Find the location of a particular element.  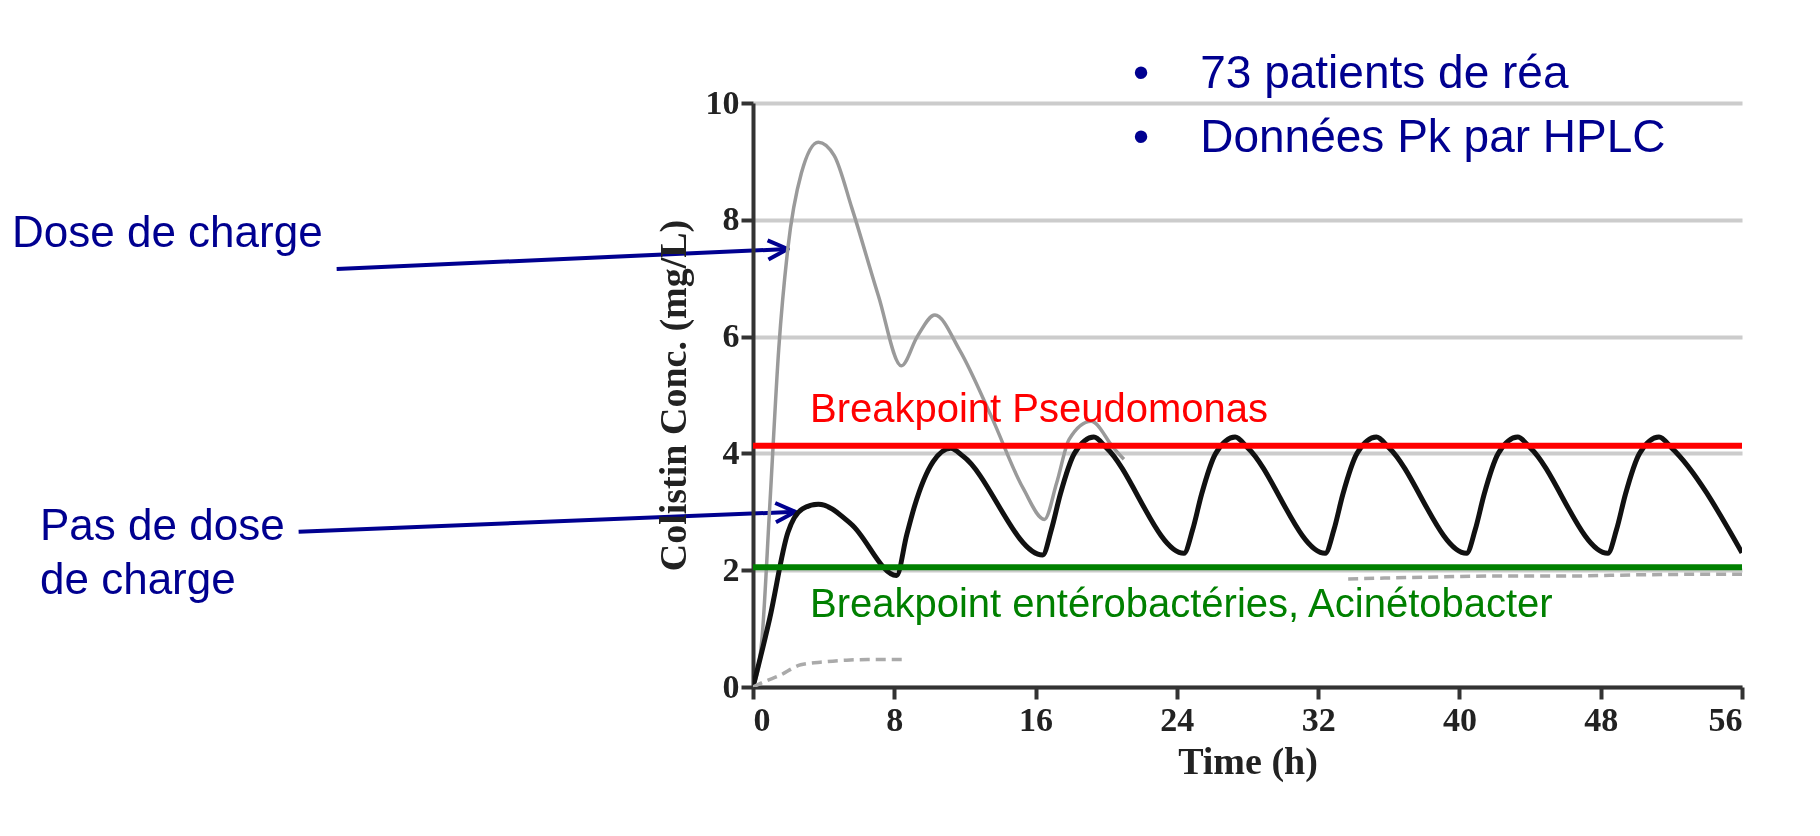

x-tick-label: 56 is located at coordinates (1725, 719).